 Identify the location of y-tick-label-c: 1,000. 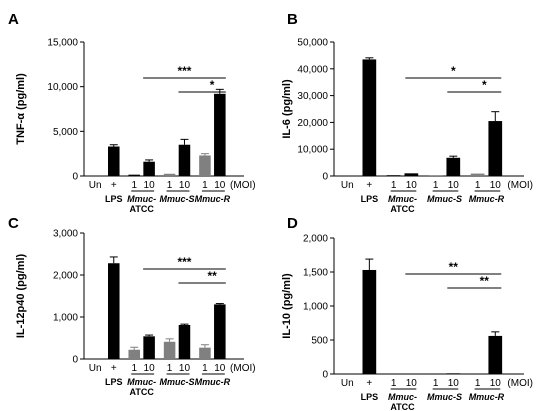
(65, 318).